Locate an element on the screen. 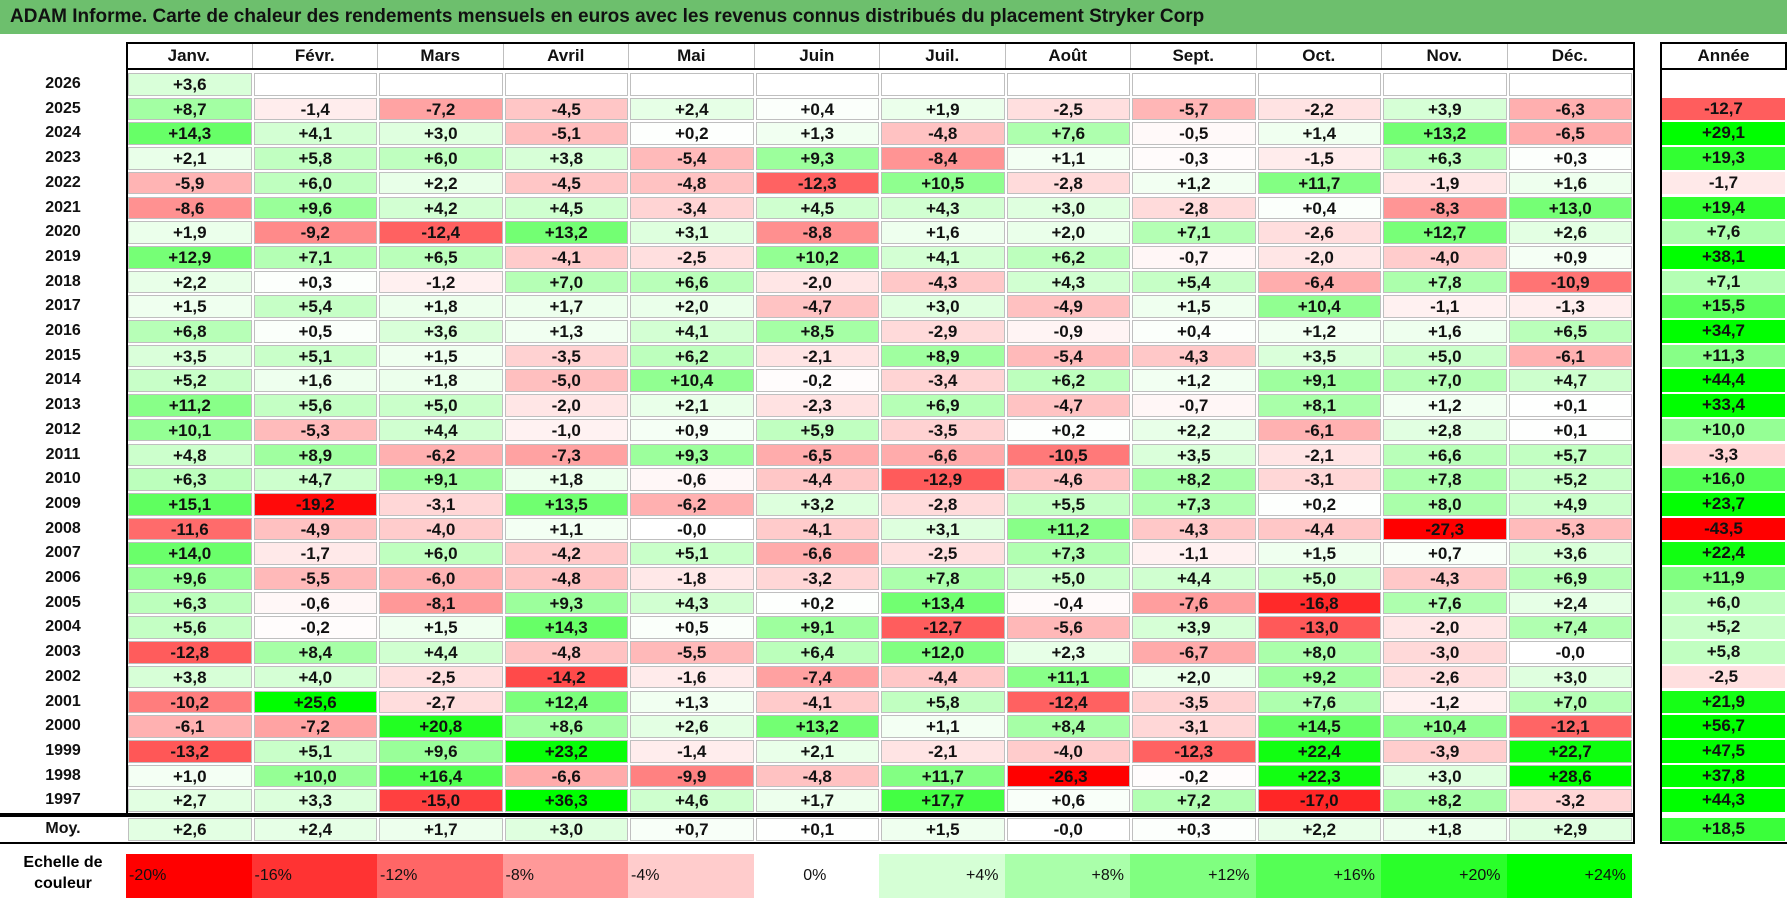 This screenshot has width=1787, height=912. heatmap-cell: -2,6 is located at coordinates (1319, 232).